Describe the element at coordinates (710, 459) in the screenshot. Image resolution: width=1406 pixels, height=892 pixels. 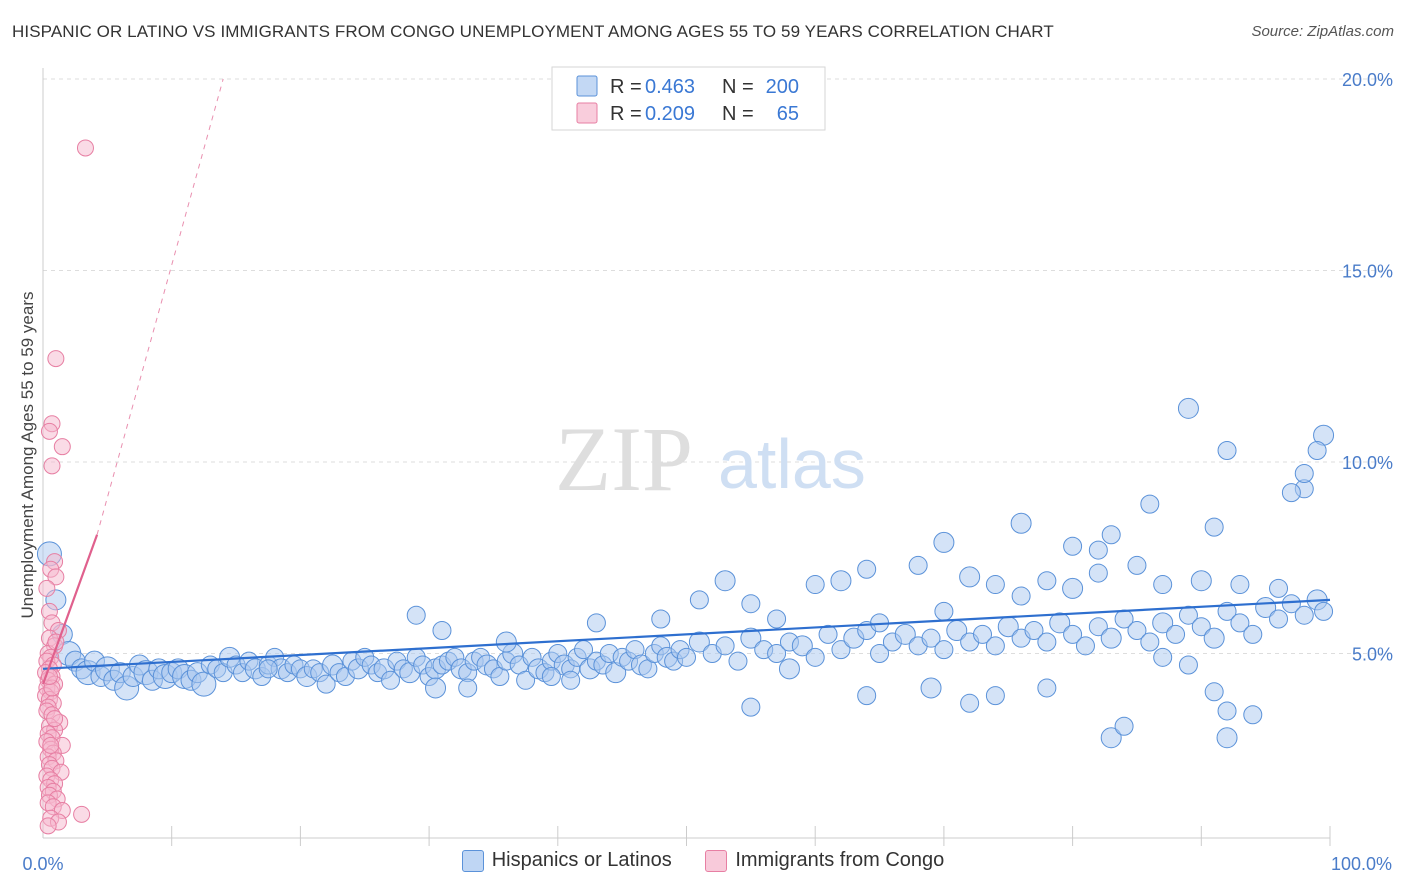
I see `watermark: ZIP atlas` at that location.